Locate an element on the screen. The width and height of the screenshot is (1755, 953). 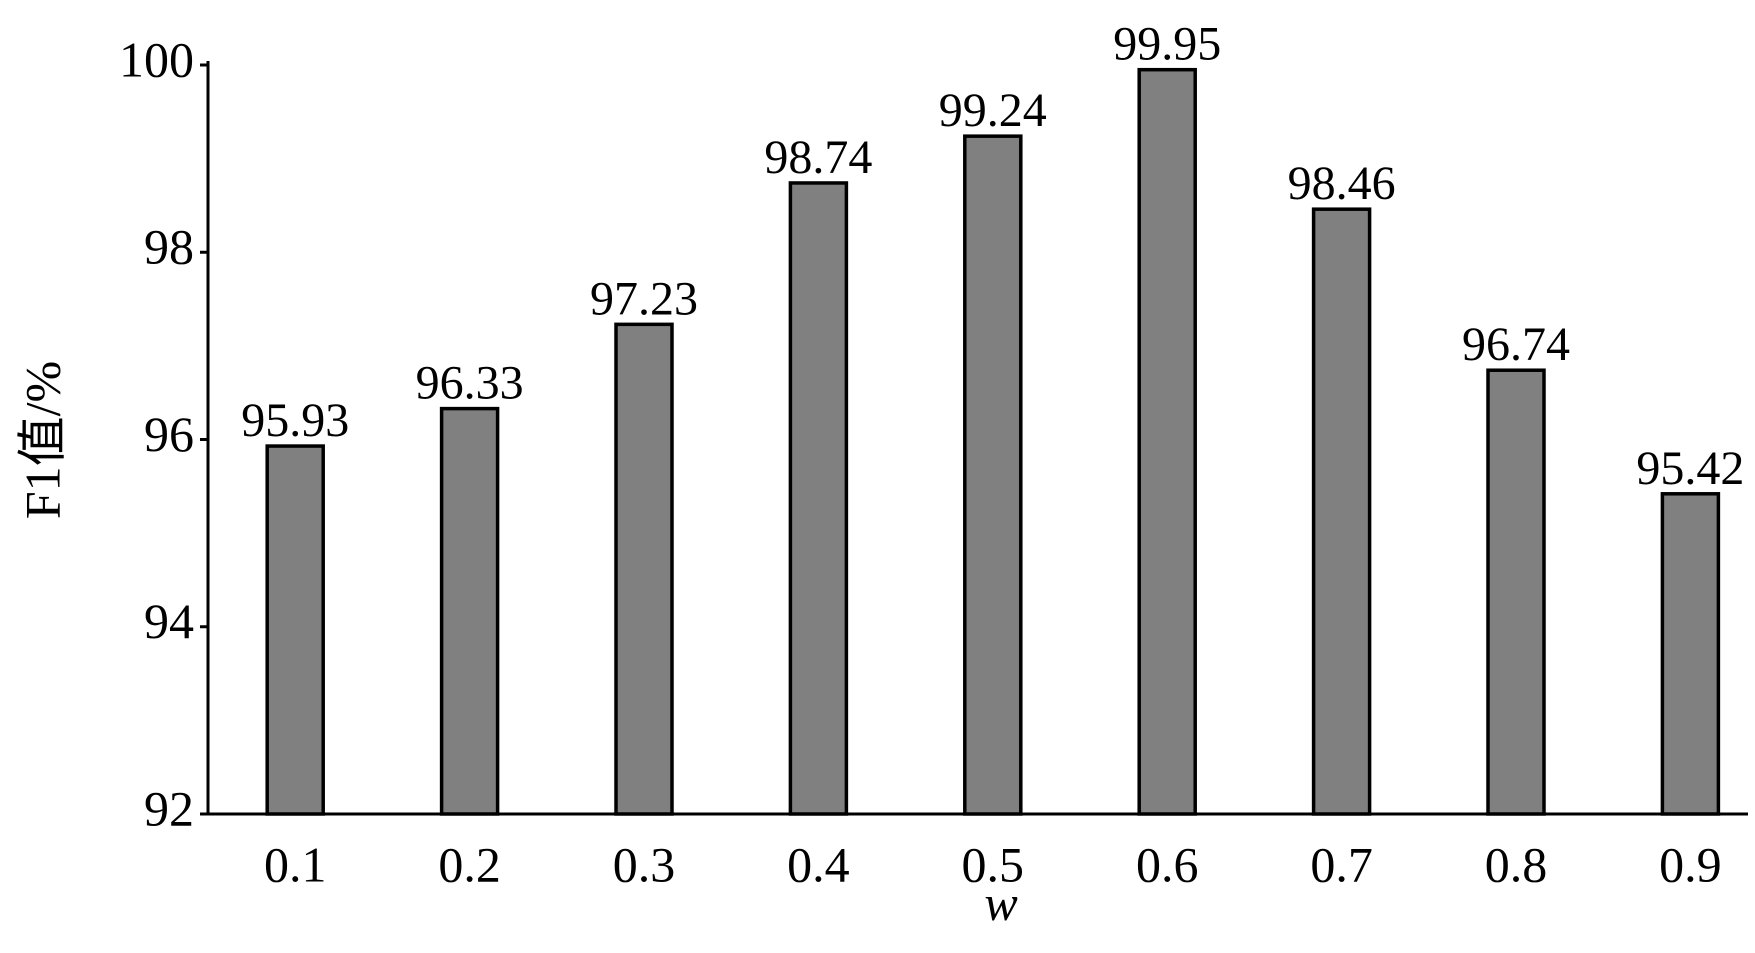
value-label: 99.24 is located at coordinates (993, 110).